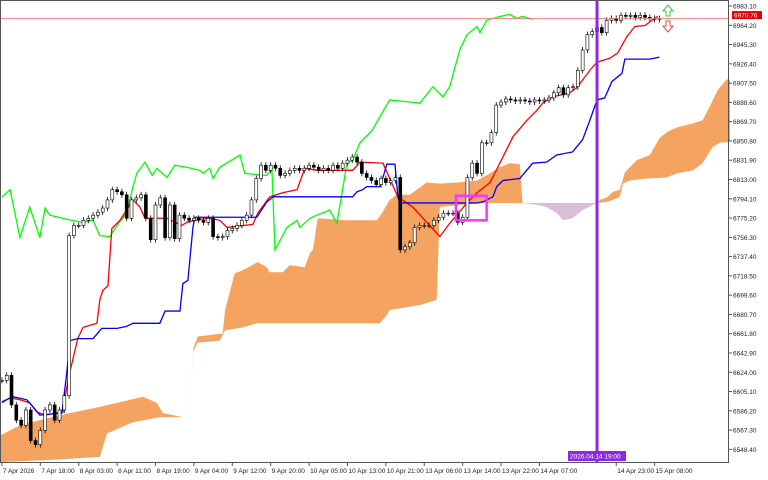 This screenshot has width=768, height=480. What do you see at coordinates (212, 471) in the screenshot?
I see `time-tick-label: 9 Apr 04:00` at bounding box center [212, 471].